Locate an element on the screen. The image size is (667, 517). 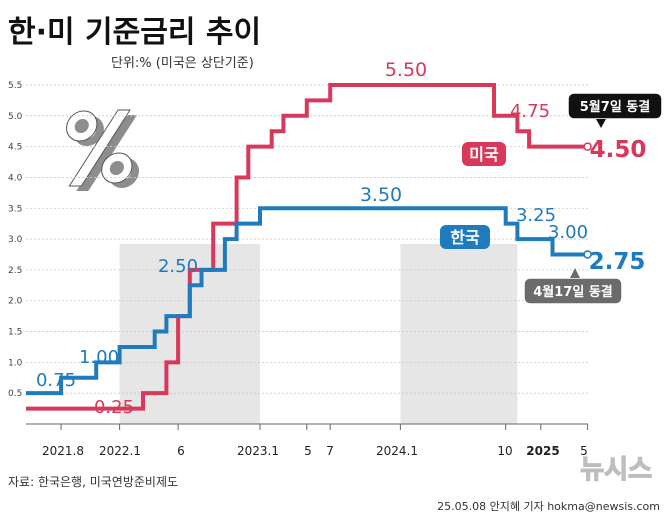
y-tick-label: 1.5 is located at coordinates (15, 333).